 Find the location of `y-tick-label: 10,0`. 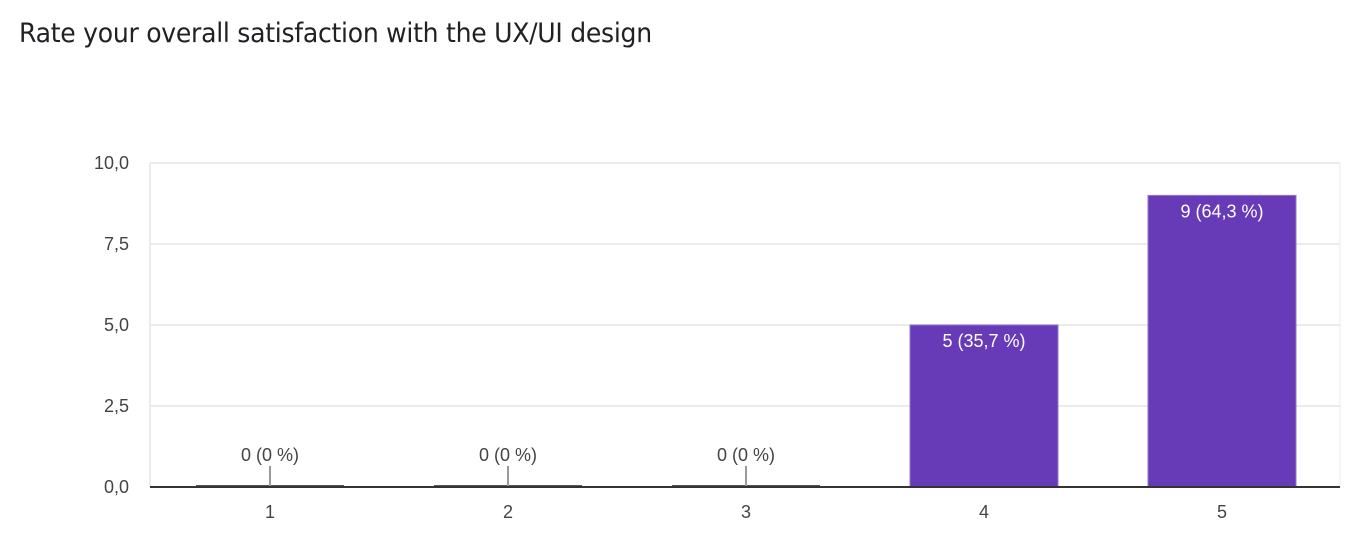

y-tick-label: 10,0 is located at coordinates (111, 163).